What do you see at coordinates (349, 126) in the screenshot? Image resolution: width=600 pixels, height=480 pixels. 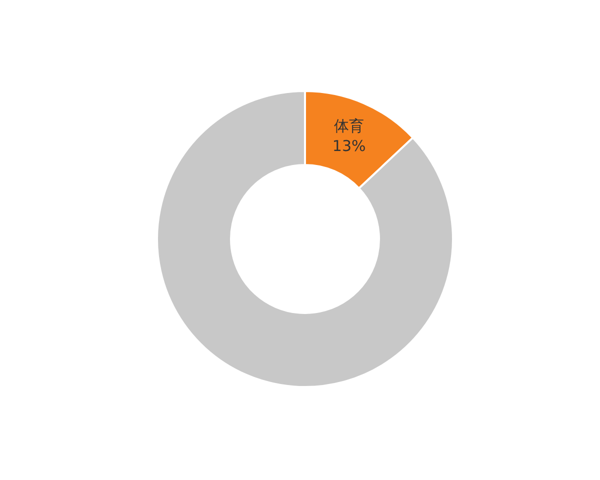 I see `slice-label: 体育` at bounding box center [349, 126].